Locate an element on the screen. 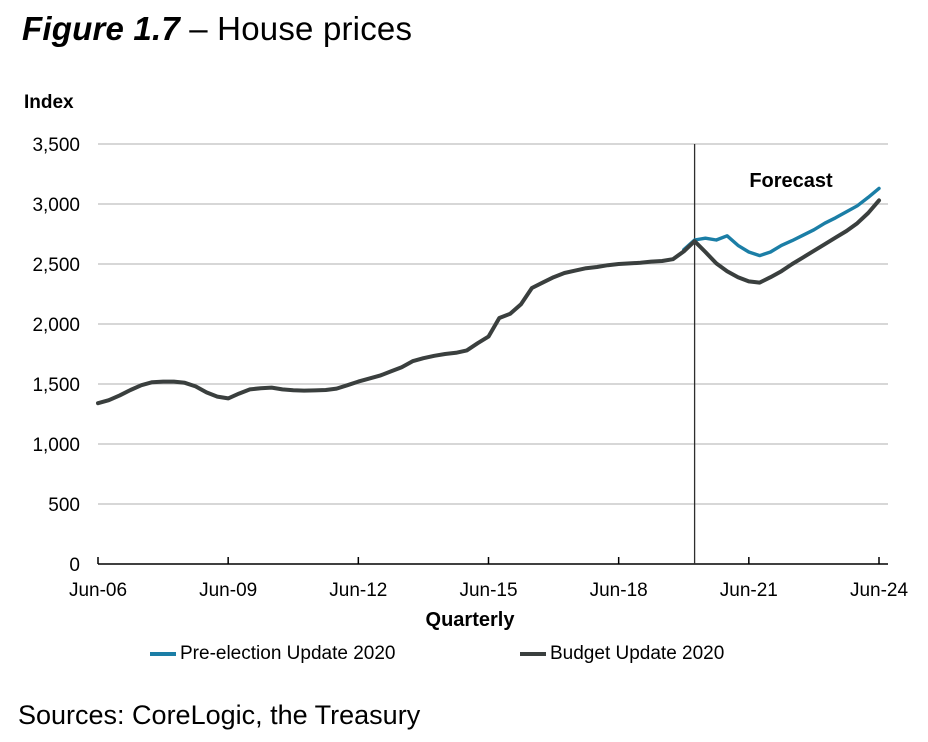 The width and height of the screenshot is (928, 742). figure-title: Figure 1.7 – House prices is located at coordinates (217, 29).